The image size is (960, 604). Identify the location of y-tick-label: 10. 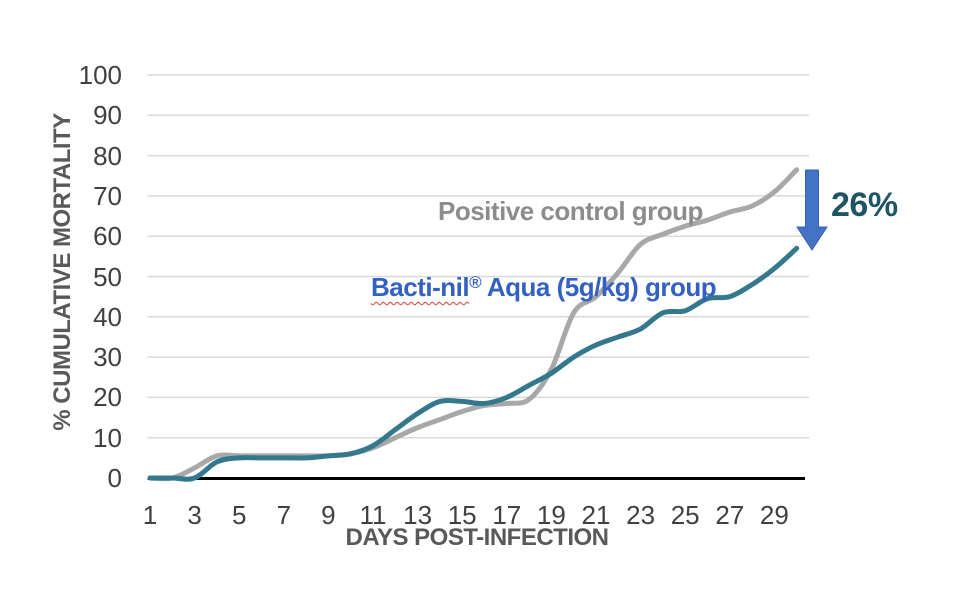
(107, 437).